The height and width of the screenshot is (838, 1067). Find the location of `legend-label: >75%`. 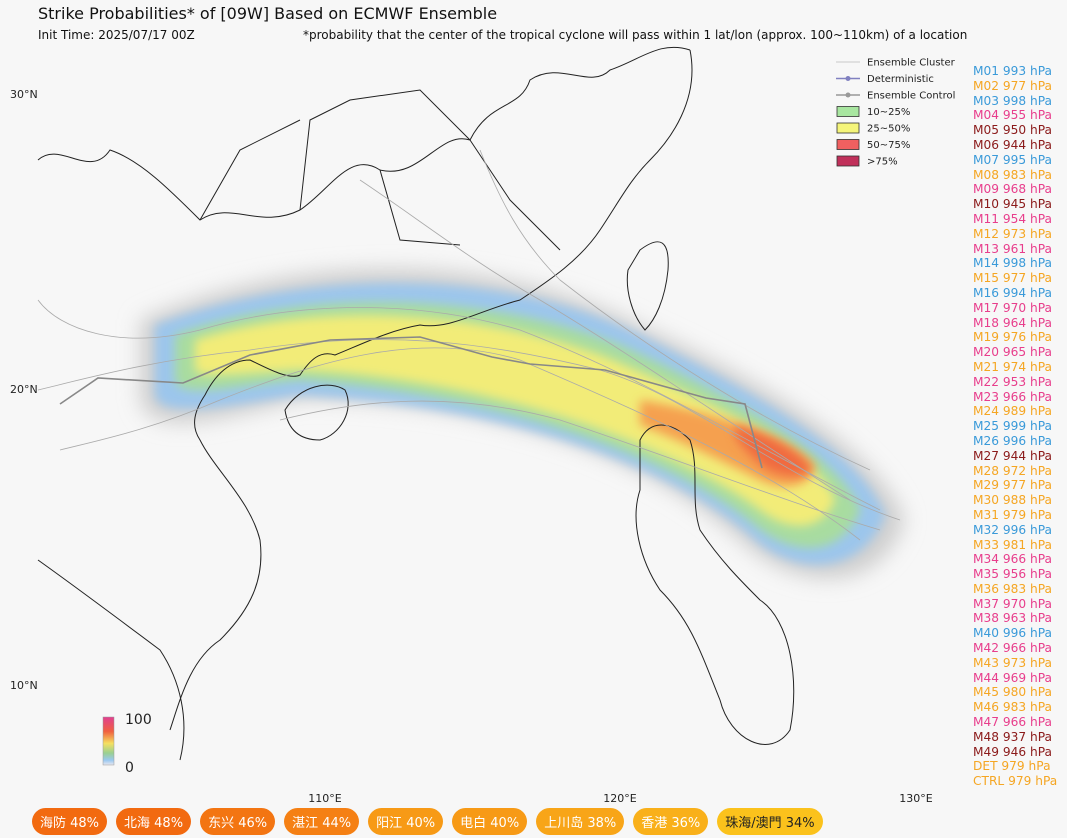

legend-label: >75% is located at coordinates (882, 162).